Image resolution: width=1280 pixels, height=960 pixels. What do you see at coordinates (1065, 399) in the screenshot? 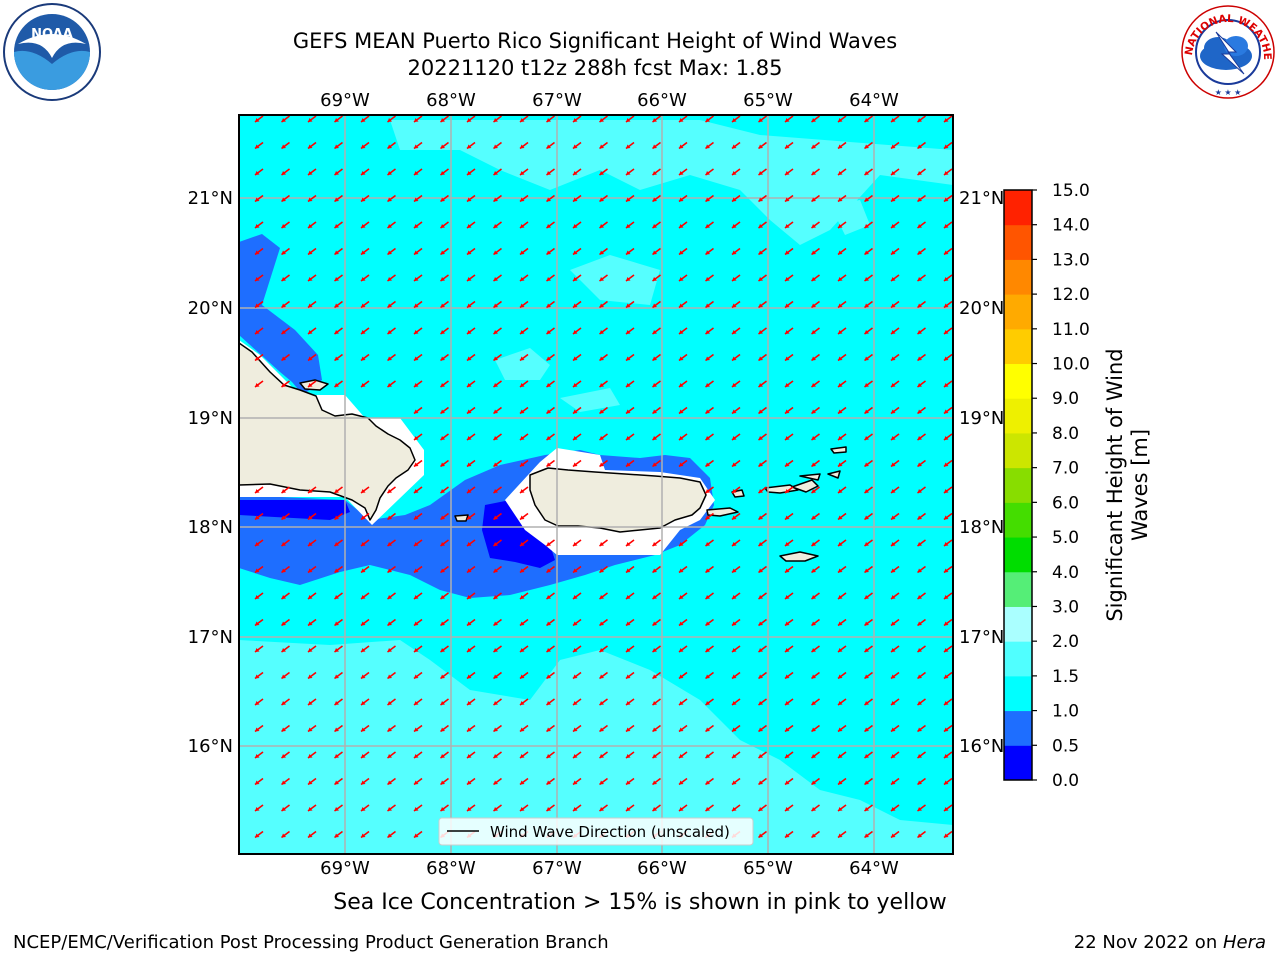
I see `colorbar-tick-label: 9.0` at bounding box center [1065, 399].